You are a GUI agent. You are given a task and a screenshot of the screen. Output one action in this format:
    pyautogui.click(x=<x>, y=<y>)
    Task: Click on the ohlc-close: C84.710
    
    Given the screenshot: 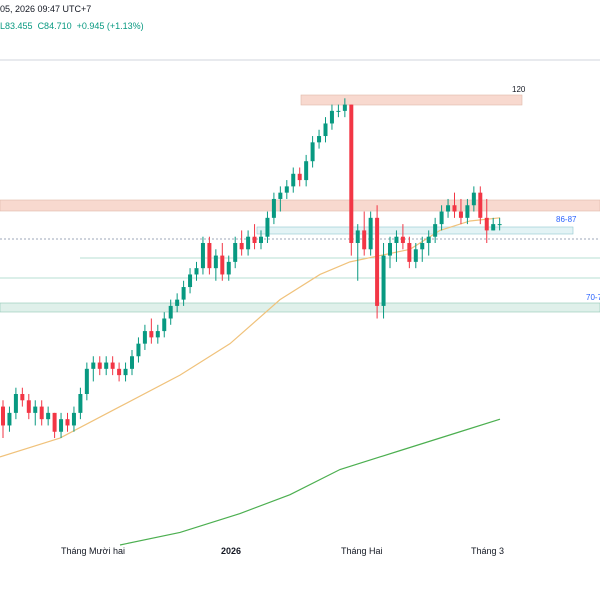 What is the action you would take?
    pyautogui.click(x=54, y=26)
    